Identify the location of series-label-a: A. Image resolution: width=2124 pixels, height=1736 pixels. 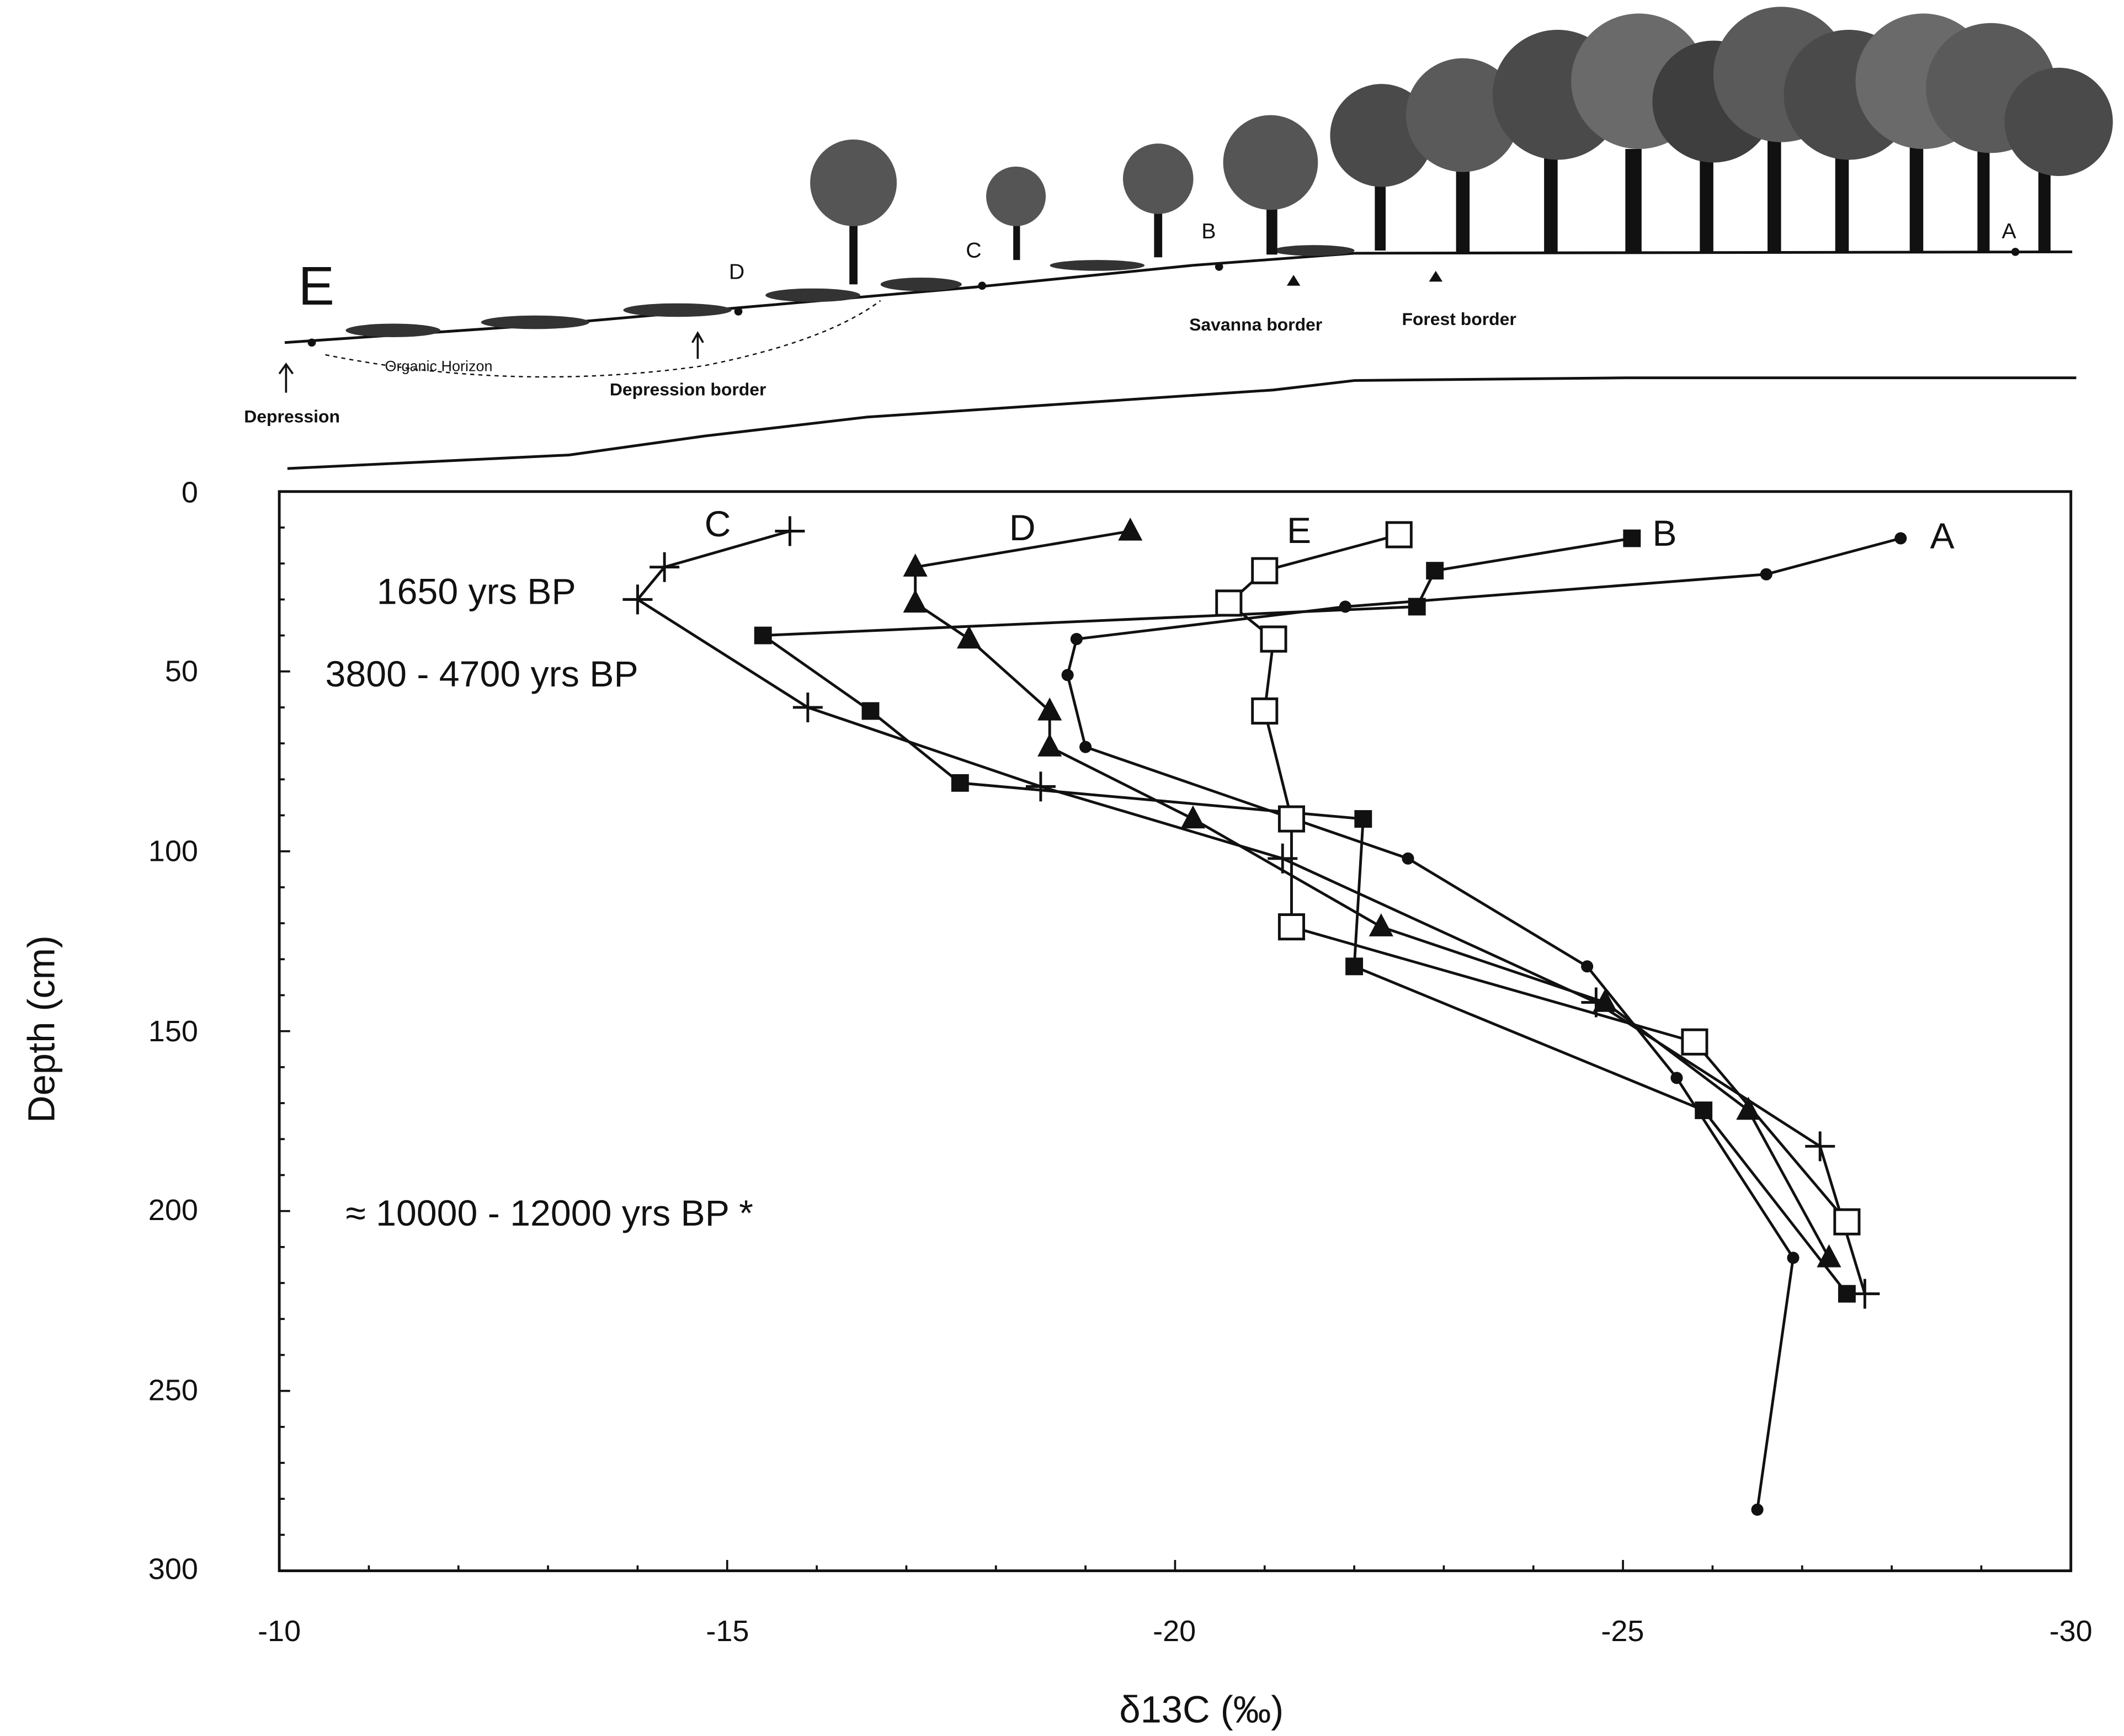
(1942, 536).